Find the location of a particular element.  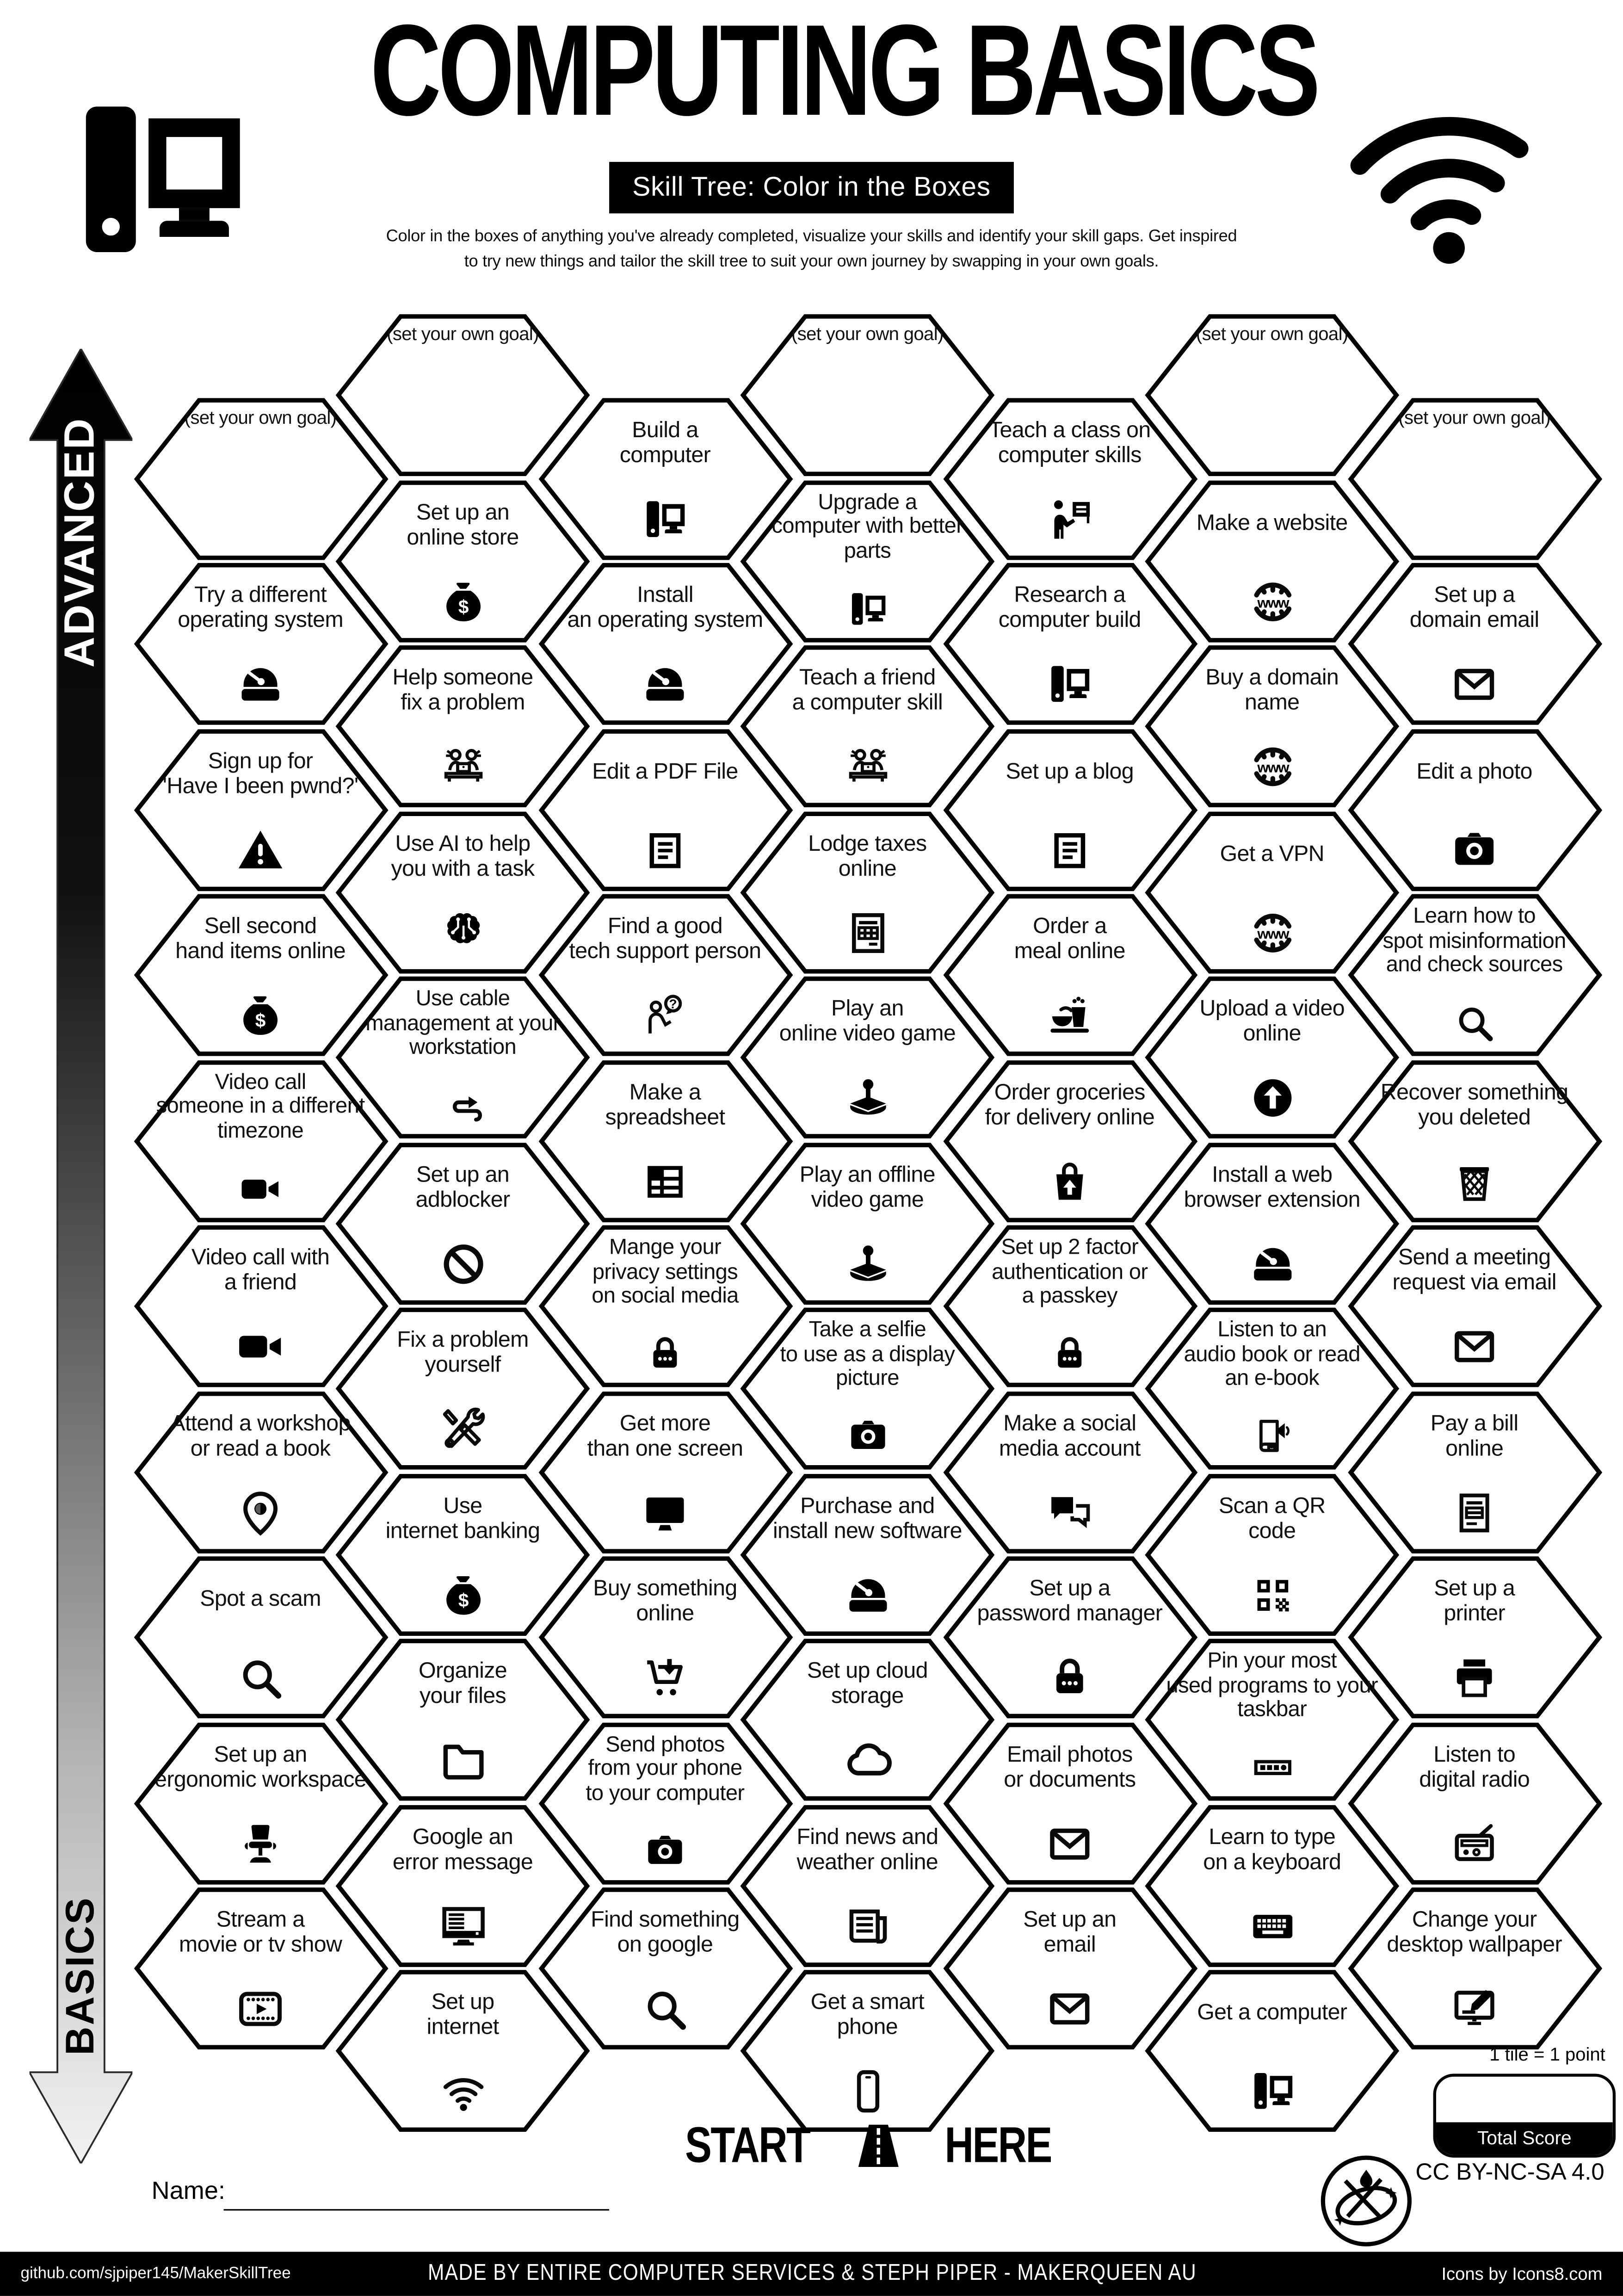

hex-tile-label: Set up an email is located at coordinates (1070, 1932).